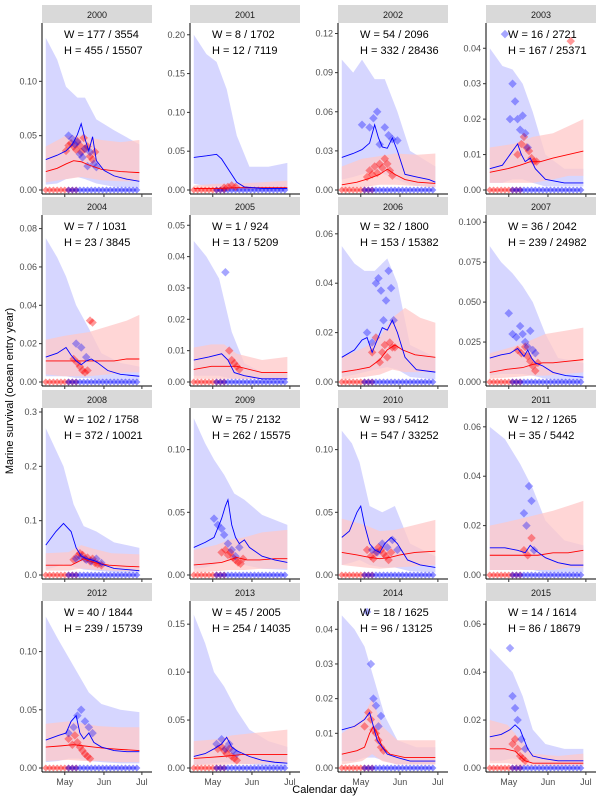  Describe the element at coordinates (30, 412) in the screenshot. I see `y-tick-label: 0.3` at that location.